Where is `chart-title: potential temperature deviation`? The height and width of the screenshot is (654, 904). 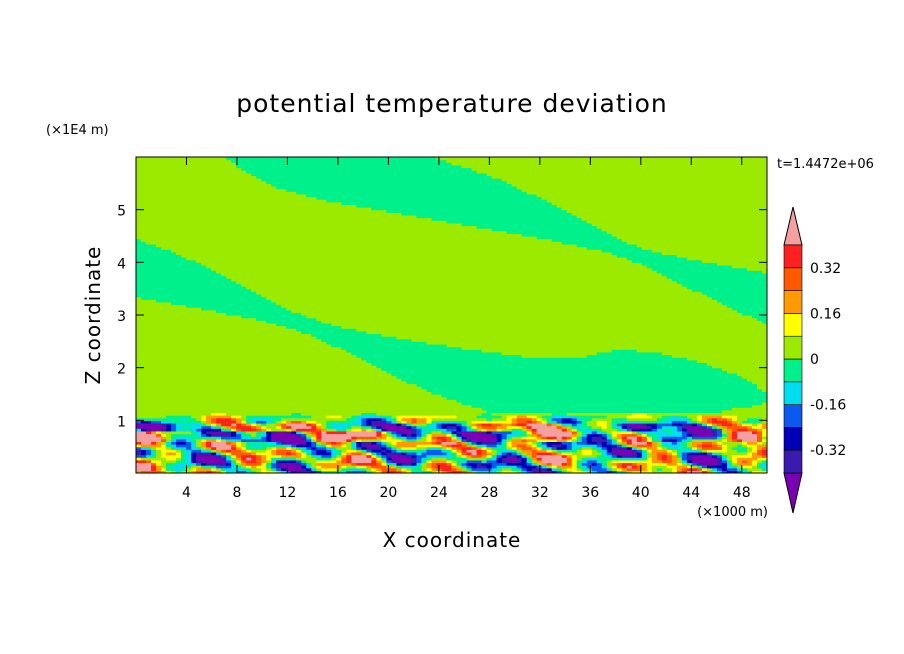 chart-title: potential temperature deviation is located at coordinates (451, 103).